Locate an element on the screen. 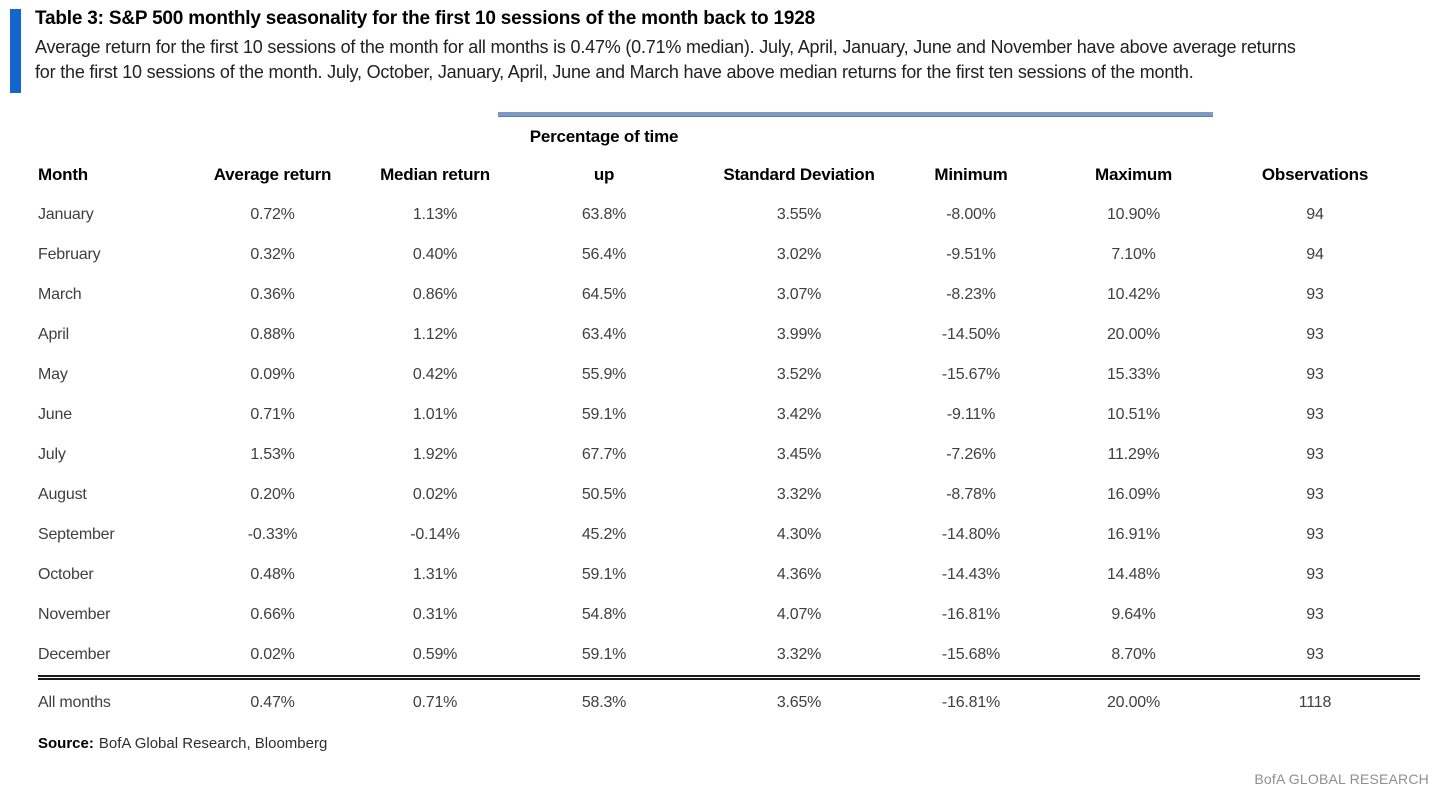  month-cell: November is located at coordinates (74, 614).